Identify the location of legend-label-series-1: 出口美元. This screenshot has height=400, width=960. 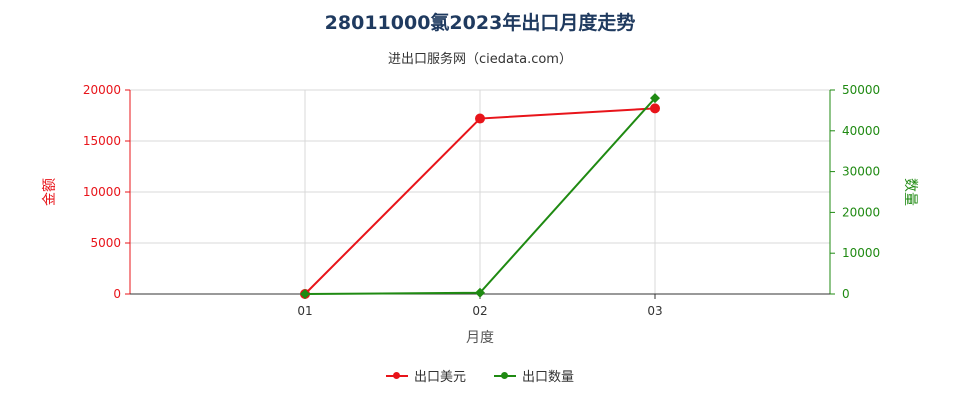
(439, 377).